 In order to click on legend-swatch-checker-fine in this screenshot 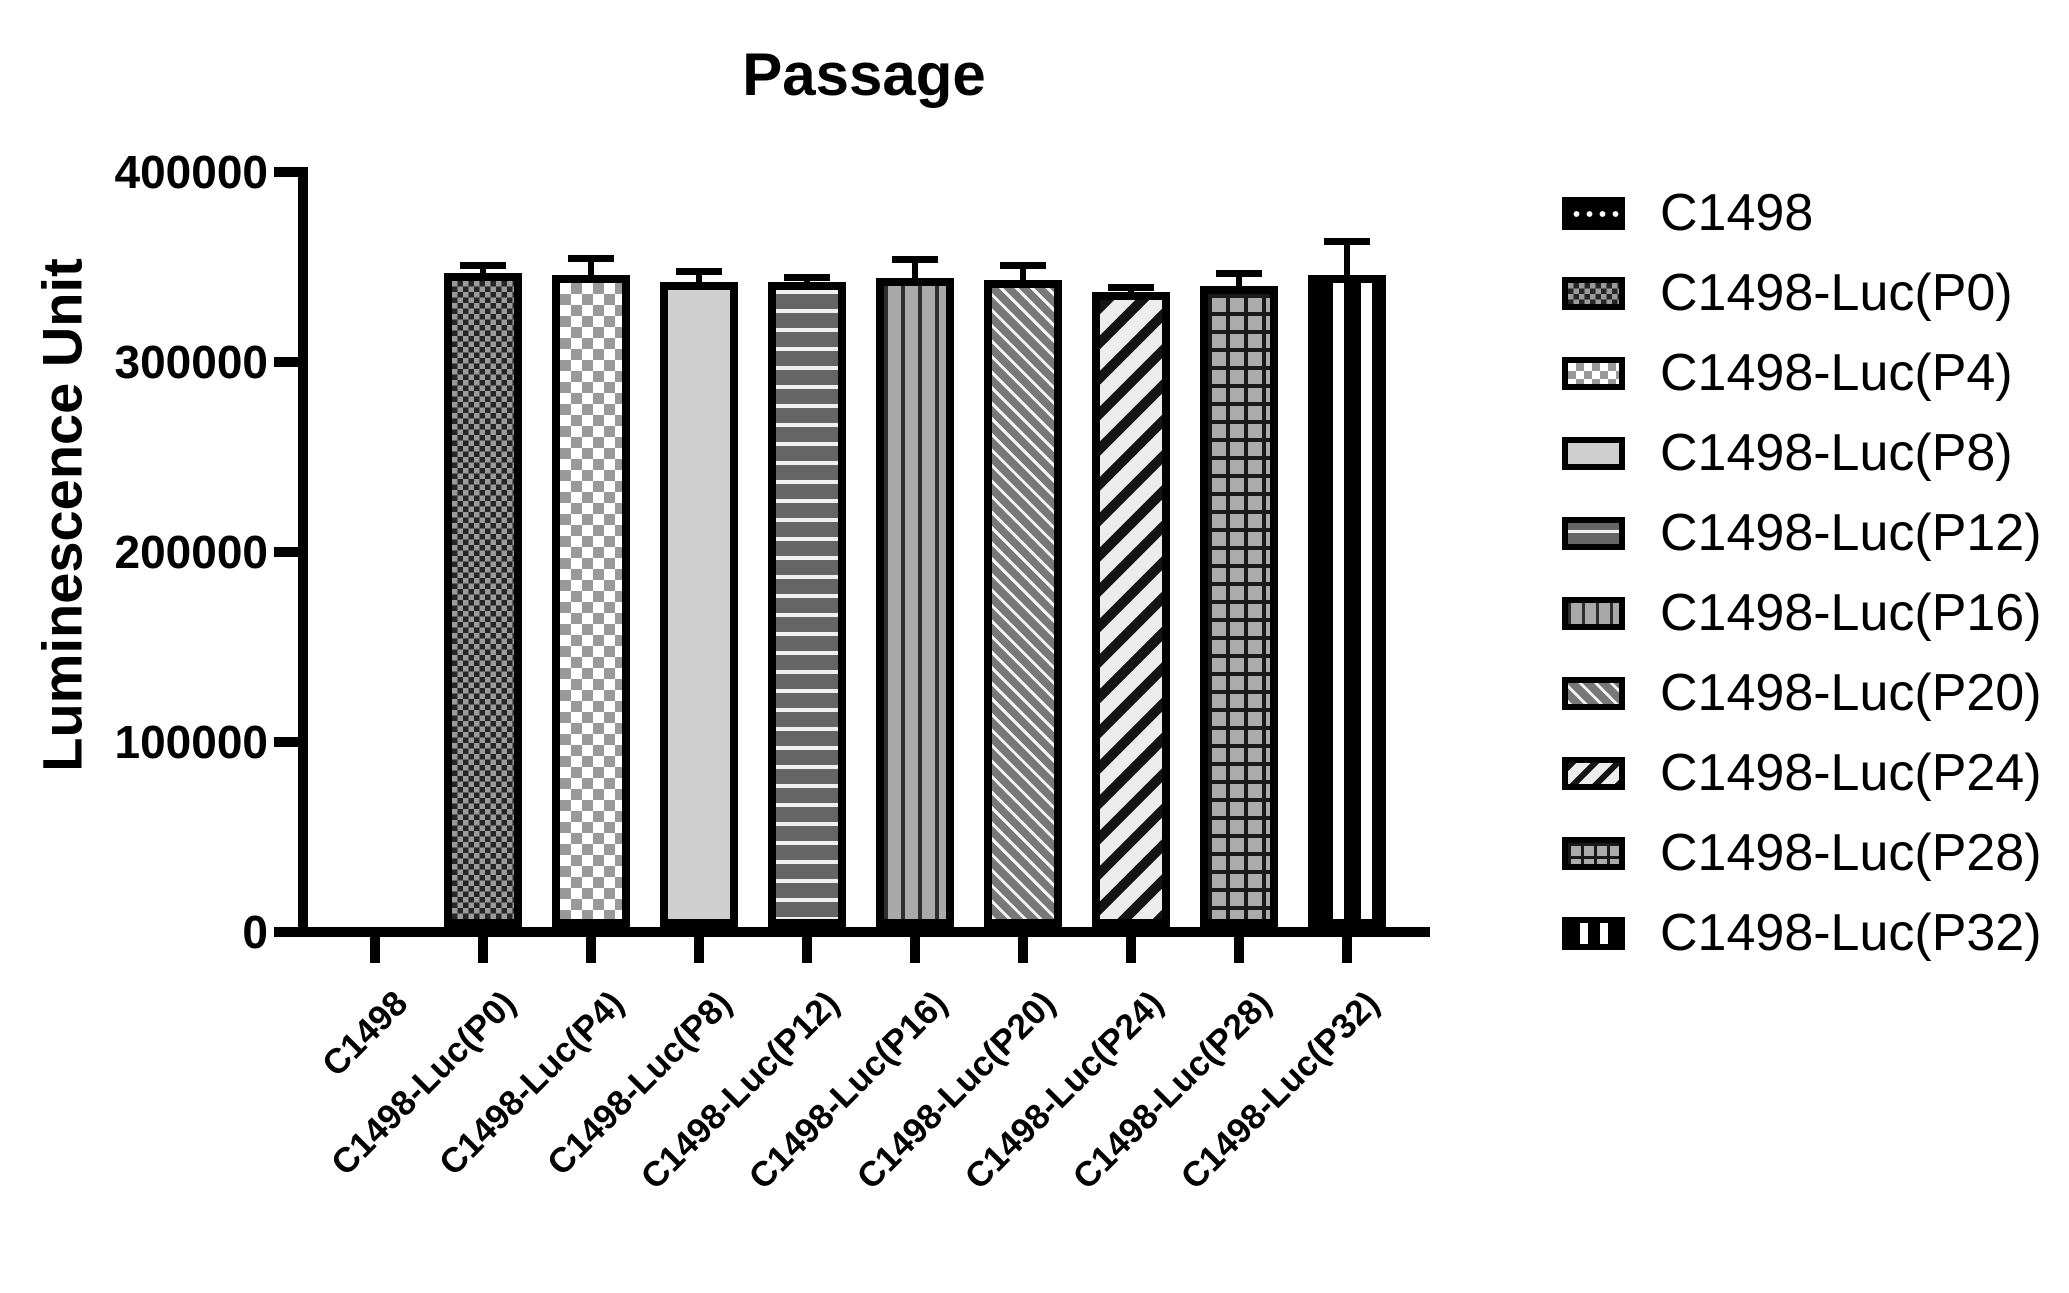, I will do `click(1593, 293)`.